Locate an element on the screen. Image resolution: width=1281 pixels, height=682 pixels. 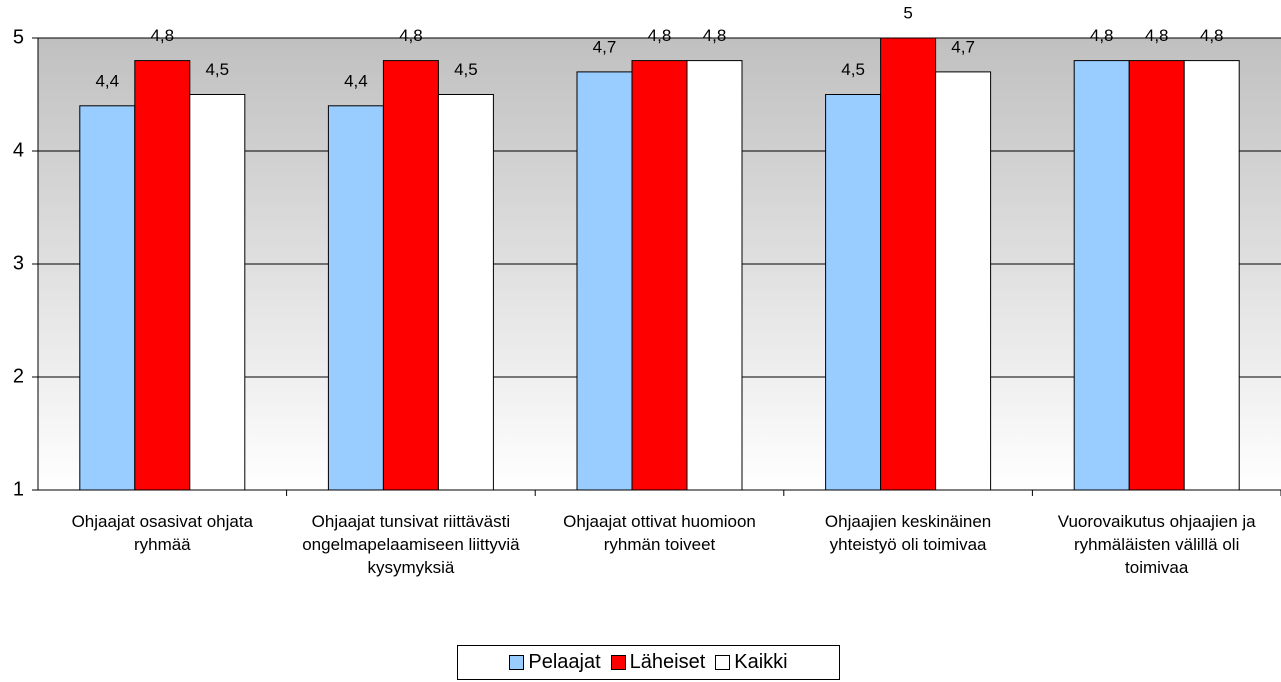
legend-item: Pelaajat is located at coordinates (555, 662).